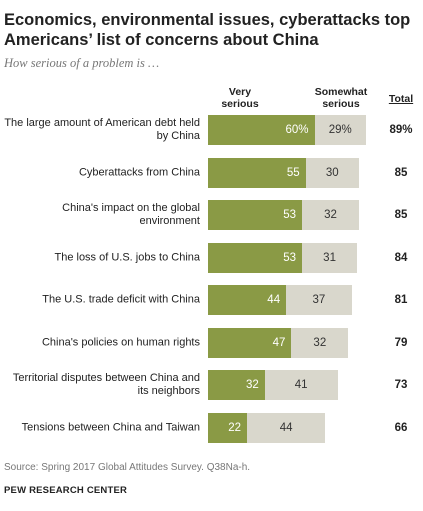 This screenshot has height=511, width=423. What do you see at coordinates (401, 257) in the screenshot?
I see `total-value: 84` at bounding box center [401, 257].